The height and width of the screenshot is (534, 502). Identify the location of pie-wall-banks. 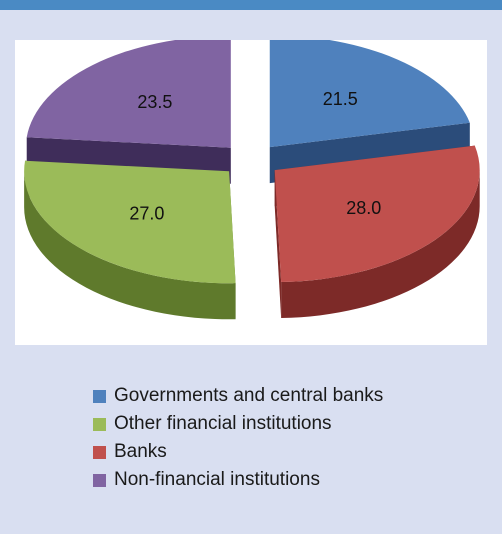
(380, 244).